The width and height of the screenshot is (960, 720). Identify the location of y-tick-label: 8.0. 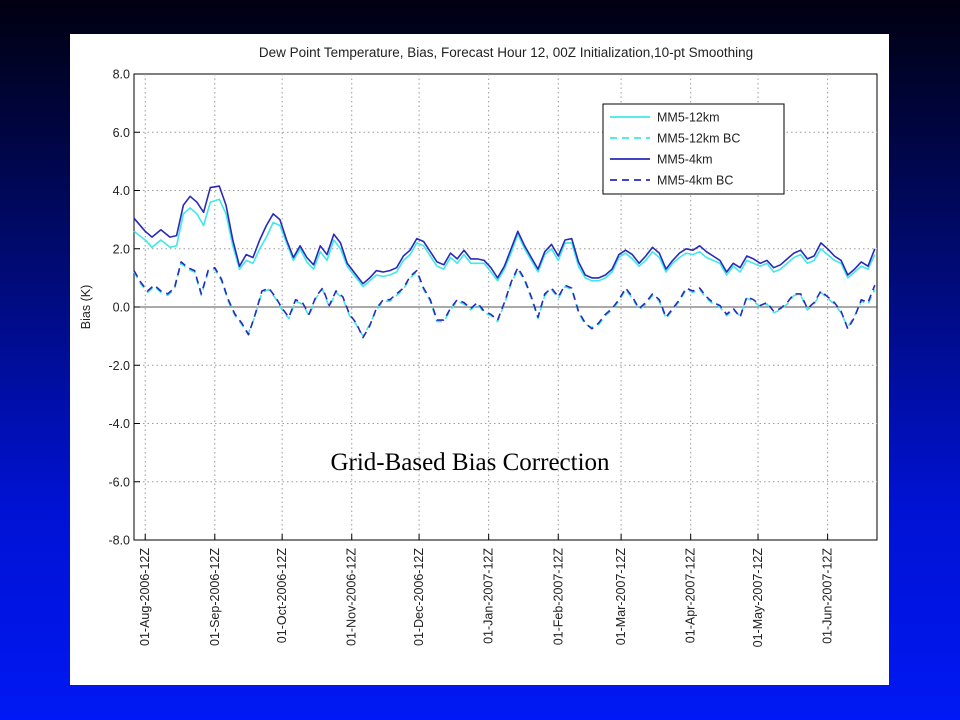
(121, 75).